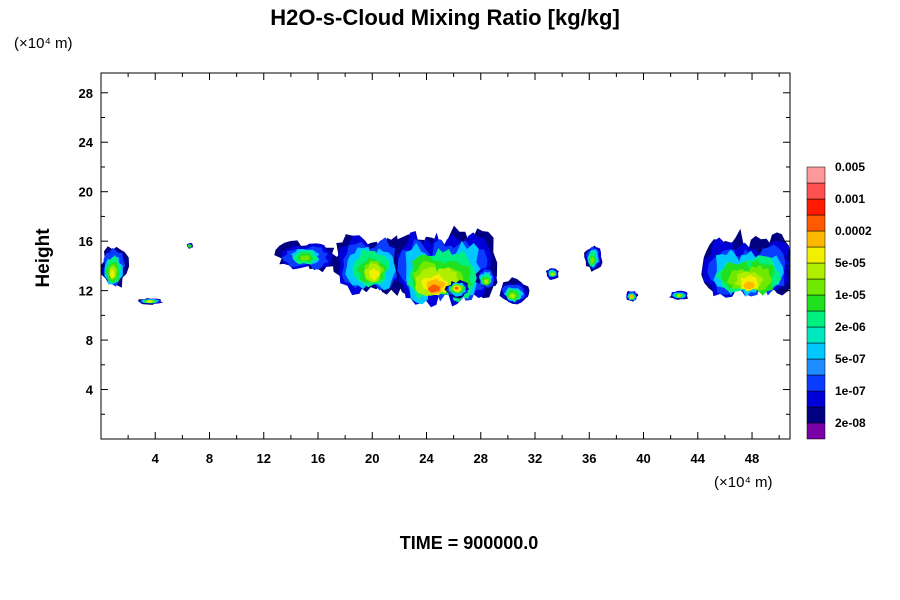 The height and width of the screenshot is (600, 900). What do you see at coordinates (86, 192) in the screenshot?
I see `y-tick-label: 20` at bounding box center [86, 192].